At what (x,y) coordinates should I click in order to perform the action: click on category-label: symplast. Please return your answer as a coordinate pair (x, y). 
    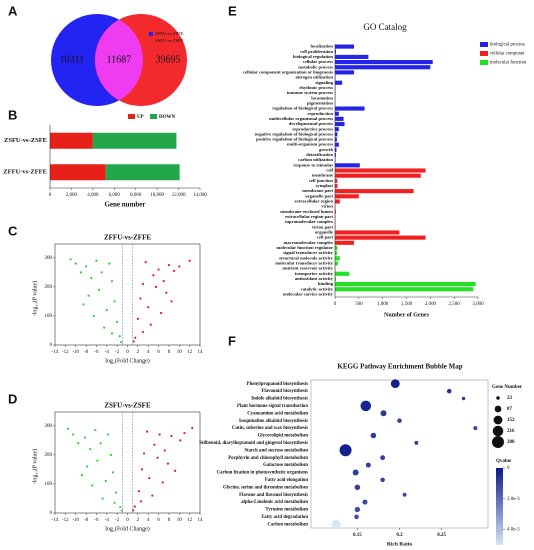
    Looking at the image, I should click on (325, 185).